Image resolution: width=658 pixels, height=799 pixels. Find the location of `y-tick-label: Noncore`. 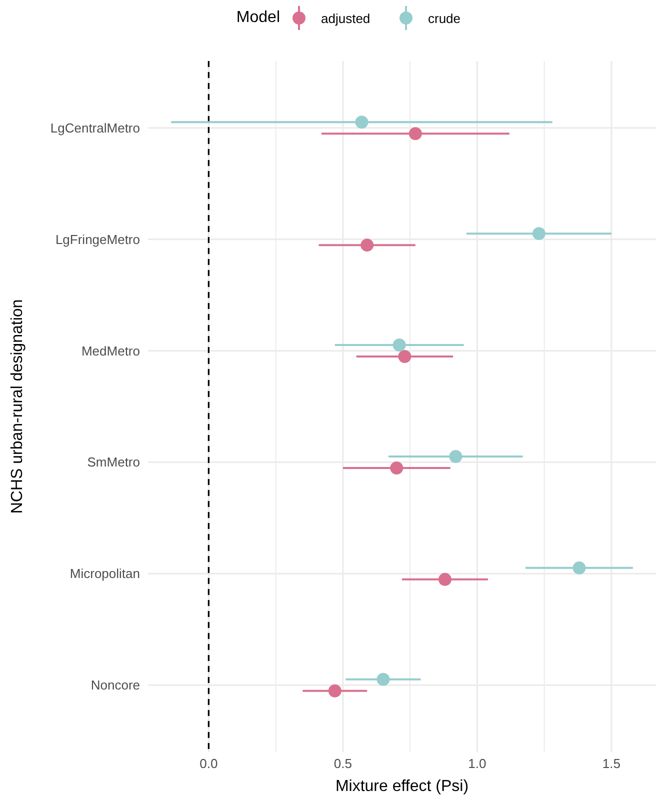

y-tick-label: Noncore is located at coordinates (115, 685).